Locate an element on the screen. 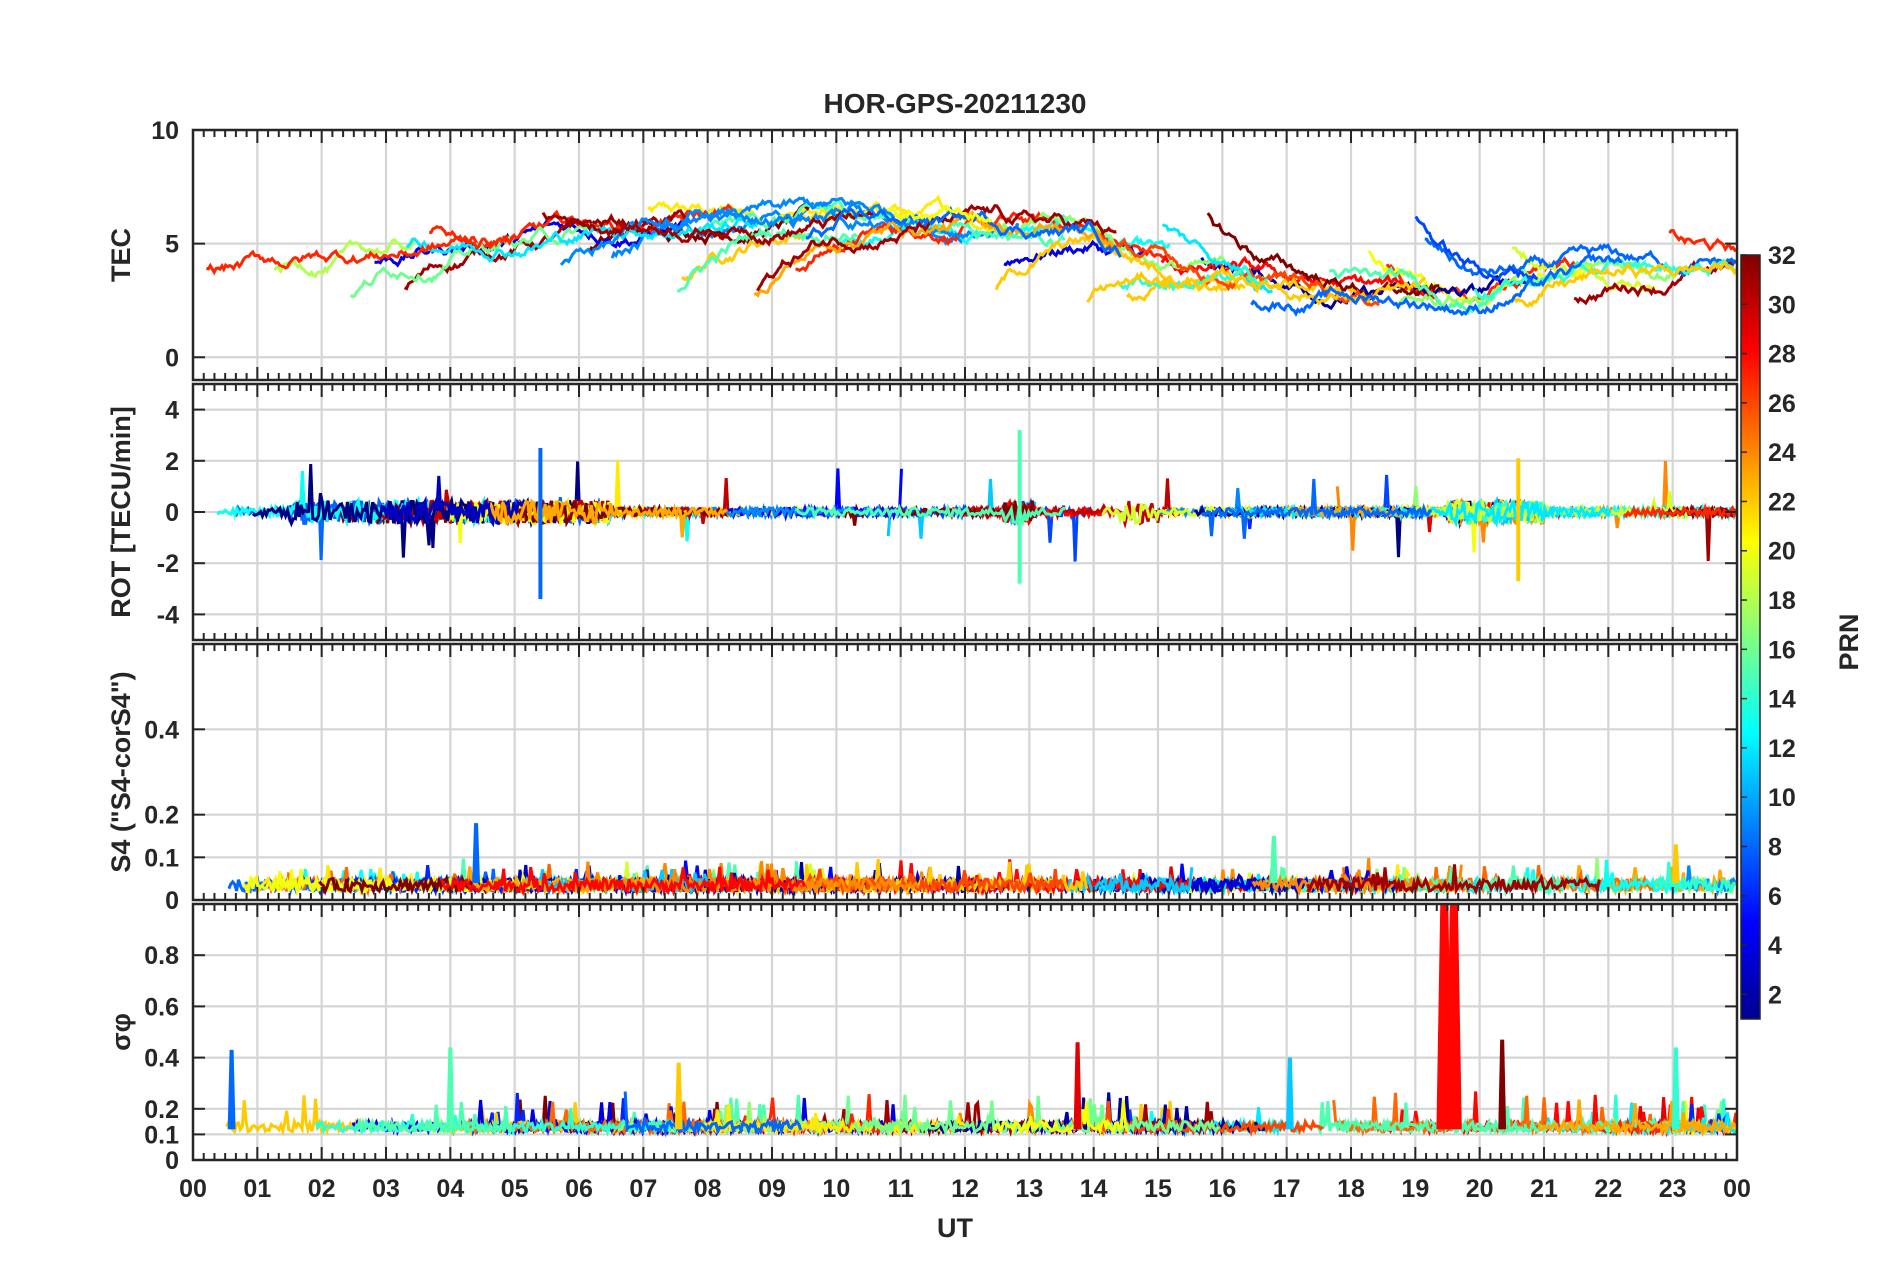 This screenshot has height=1277, width=1902. x-tick-label: 01 is located at coordinates (257, 1189).